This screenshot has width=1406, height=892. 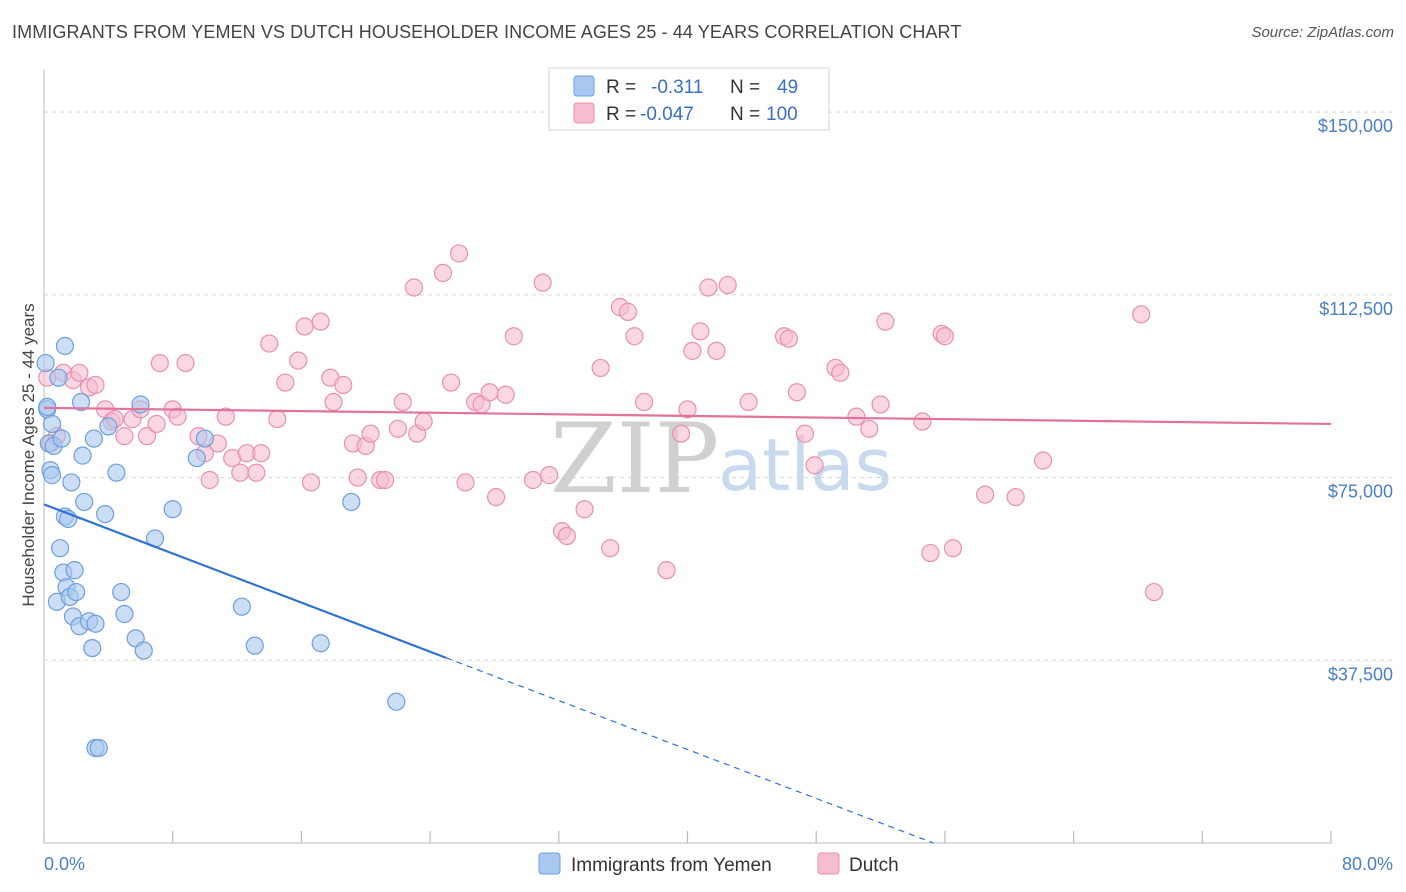 I want to click on correlation-legend: R = -0.311 N = 49 R = -0.047 N = 100, so click(x=689, y=99).